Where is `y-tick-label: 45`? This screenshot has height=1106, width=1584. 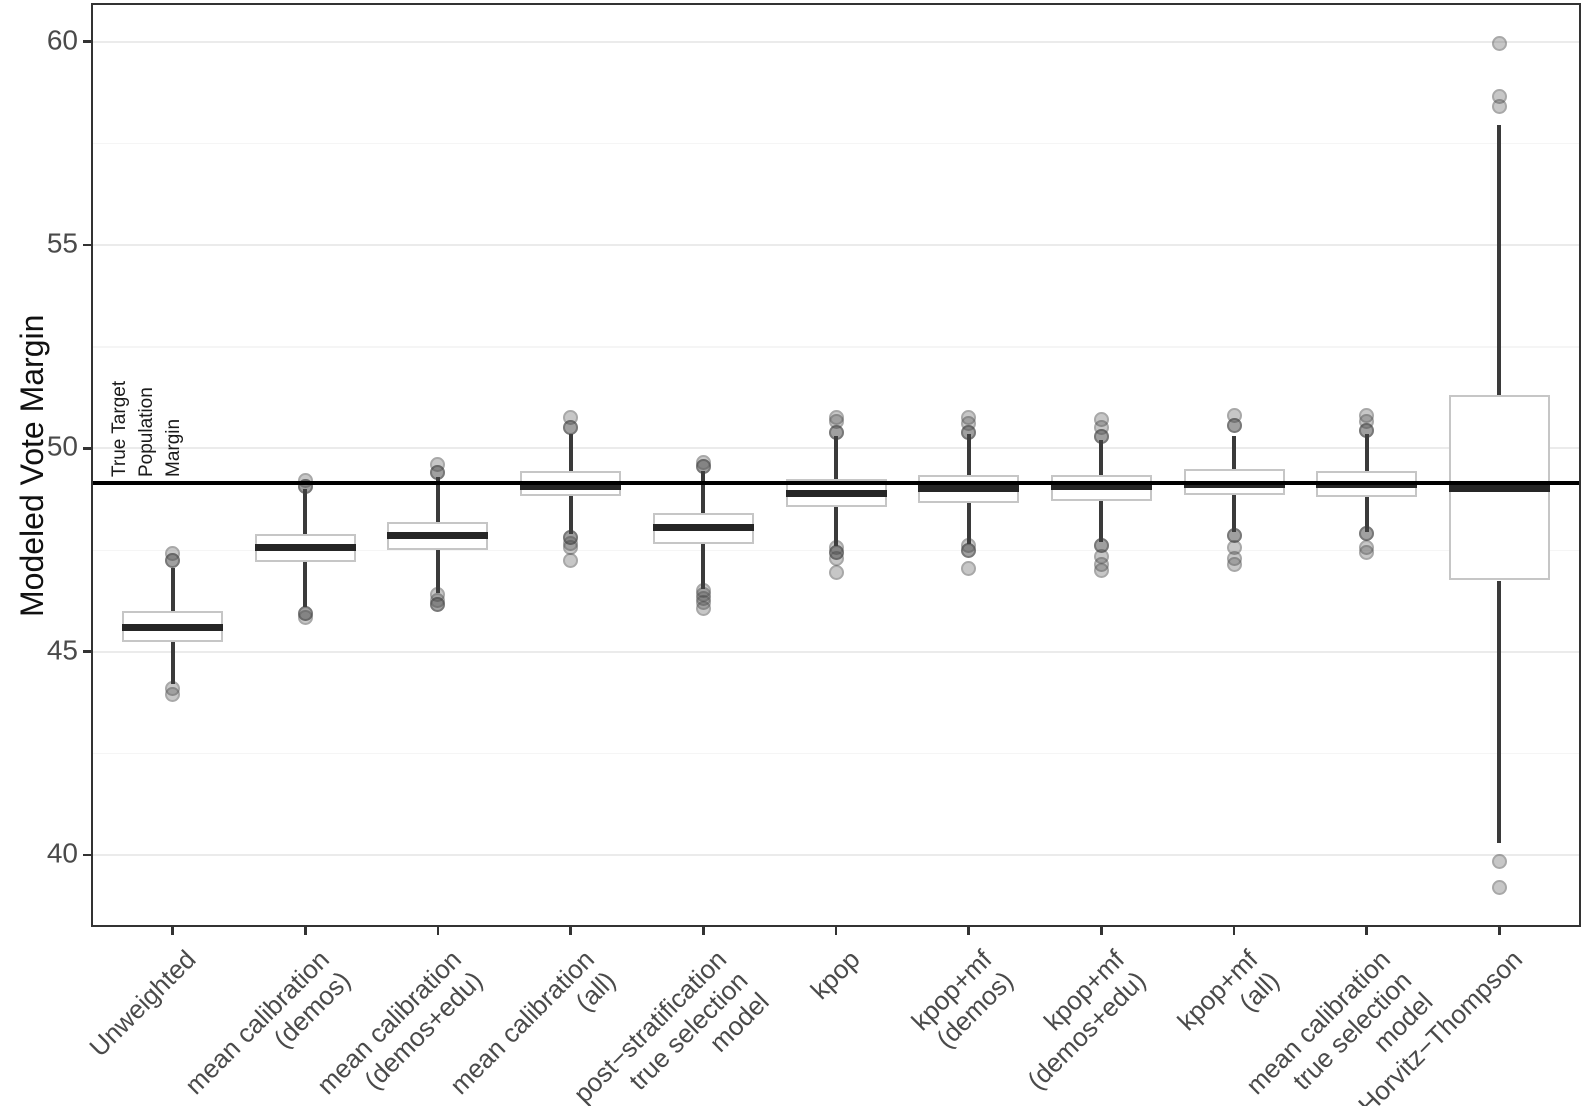
y-tick-label: 45 is located at coordinates (62, 650).